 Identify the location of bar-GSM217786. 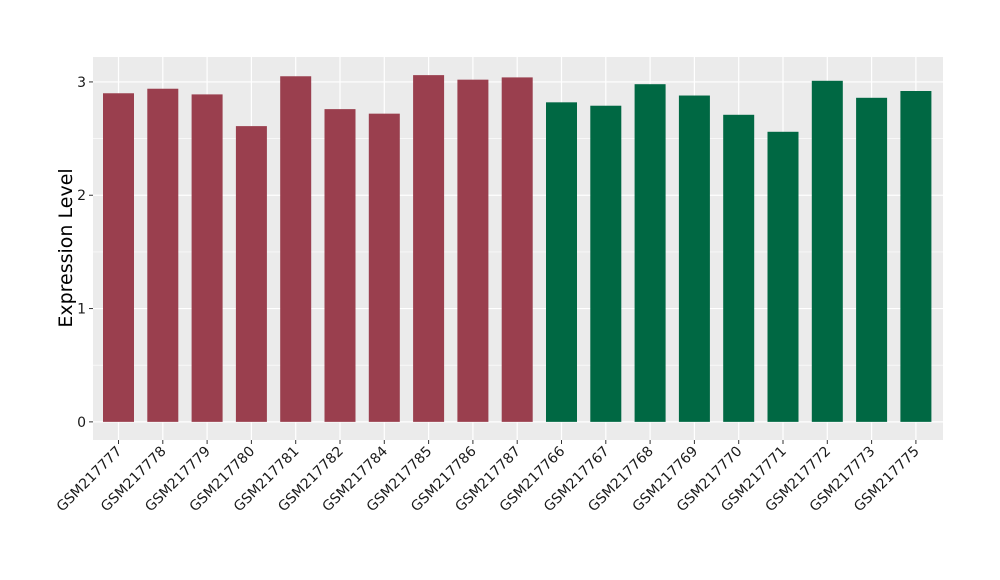
(473, 250).